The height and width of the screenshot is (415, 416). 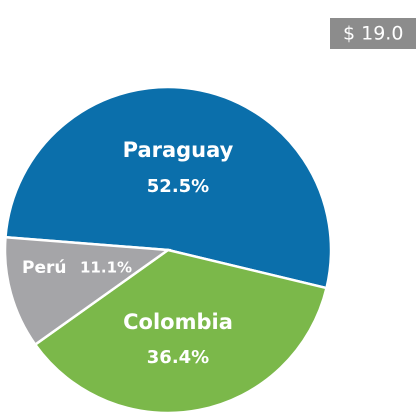 What do you see at coordinates (178, 357) in the screenshot?
I see `slice-value: 36.4%` at bounding box center [178, 357].